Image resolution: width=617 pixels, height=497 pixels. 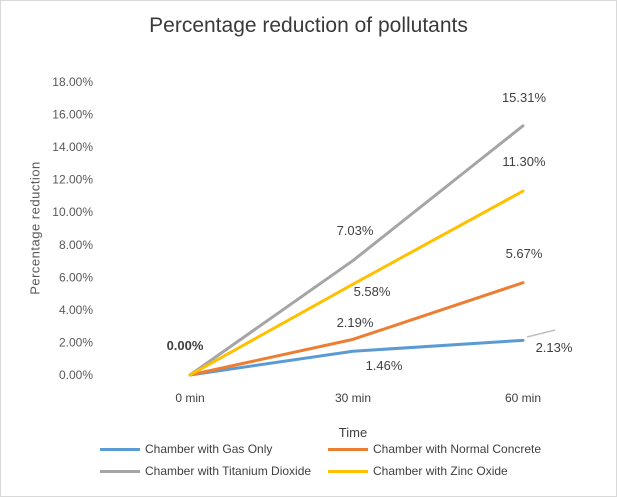 I want to click on legend-item: Chamber with Gas Only, so click(x=186, y=449).